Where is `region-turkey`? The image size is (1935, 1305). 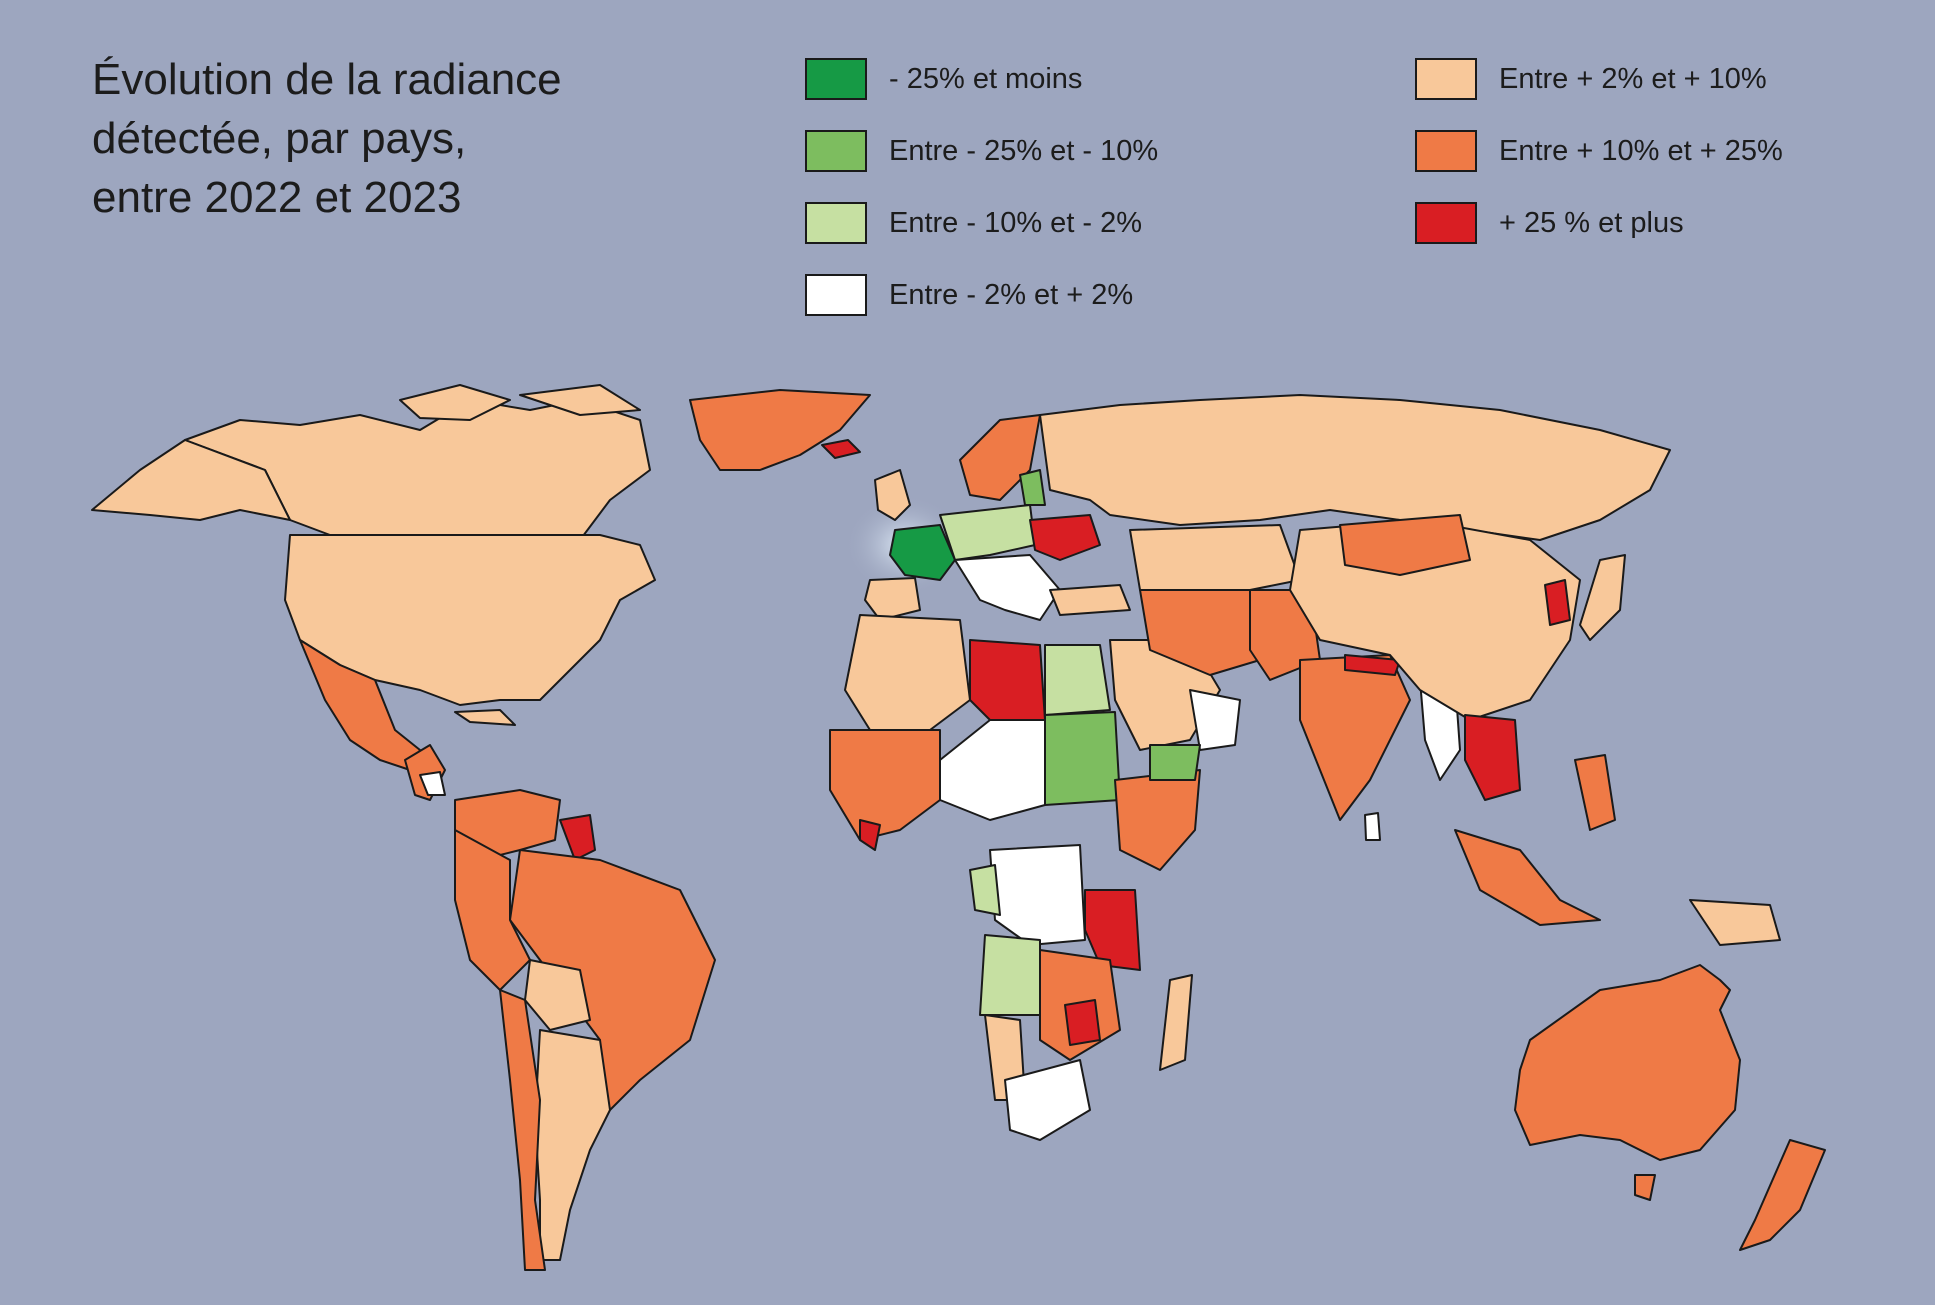
region-turkey is located at coordinates (1090, 600).